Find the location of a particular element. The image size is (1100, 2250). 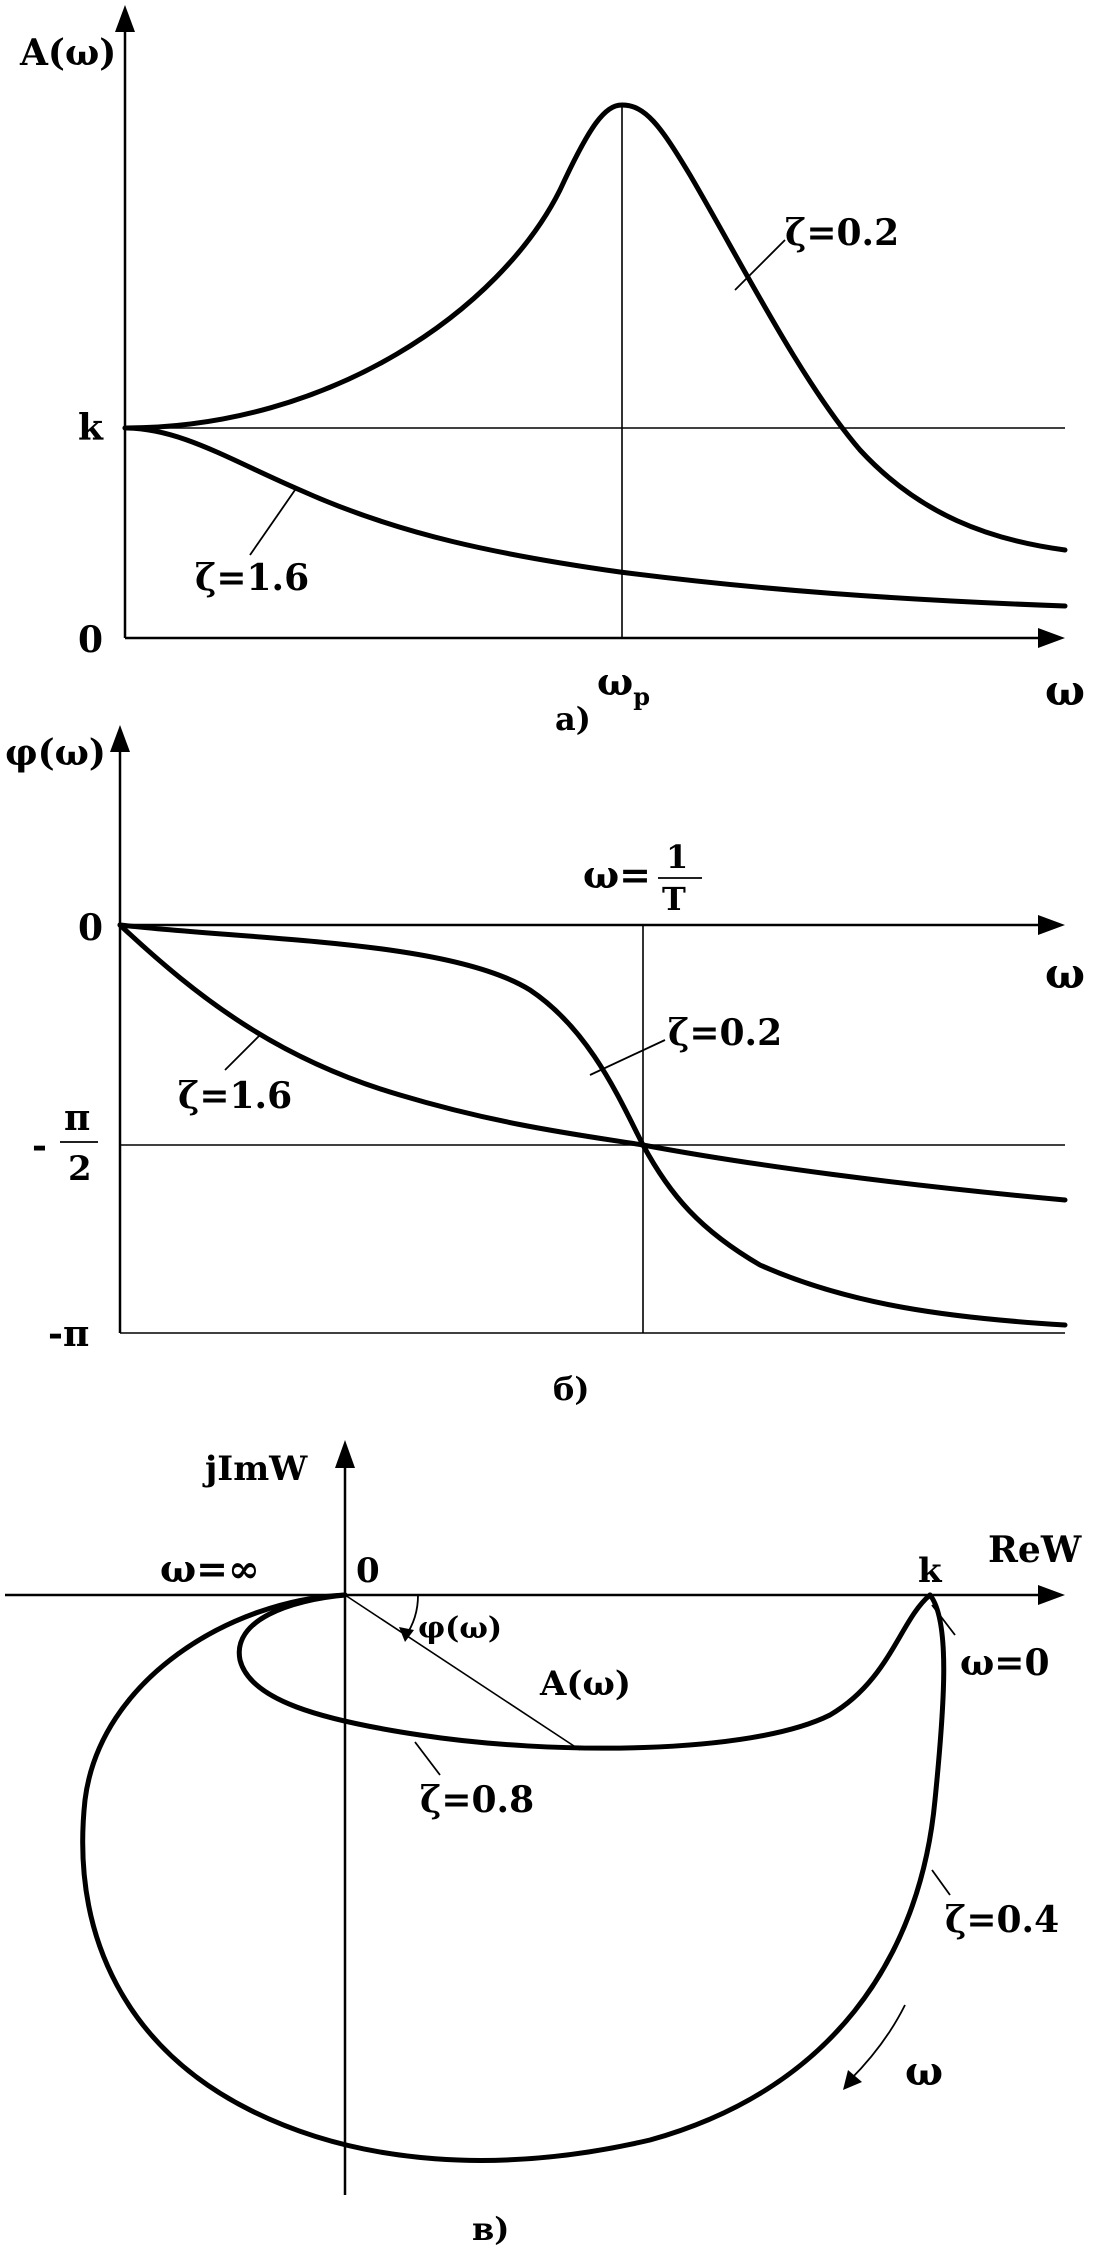

panel-c-omega-infinity-label: ω=∞ is located at coordinates (210, 1568).